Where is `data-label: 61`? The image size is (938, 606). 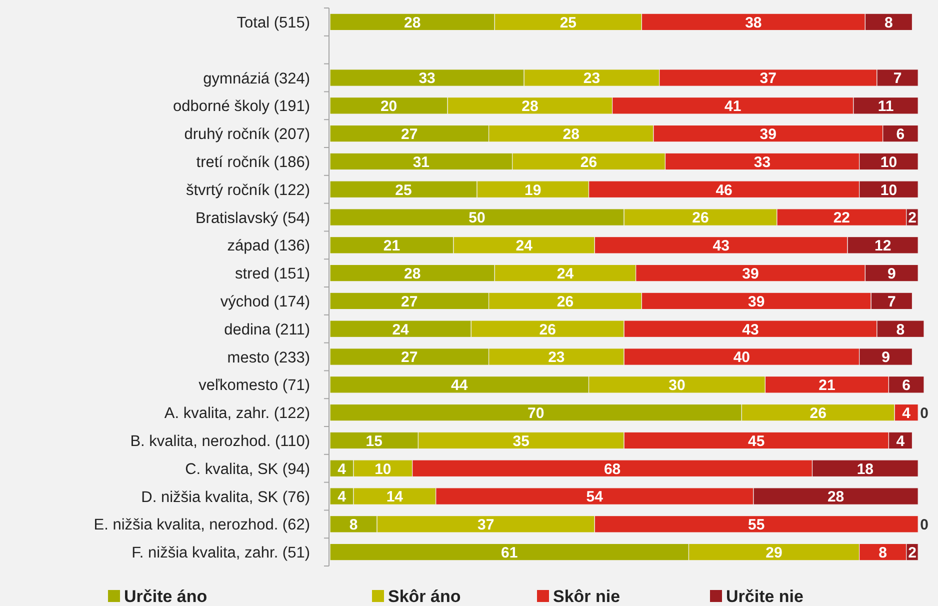 data-label: 61 is located at coordinates (509, 553).